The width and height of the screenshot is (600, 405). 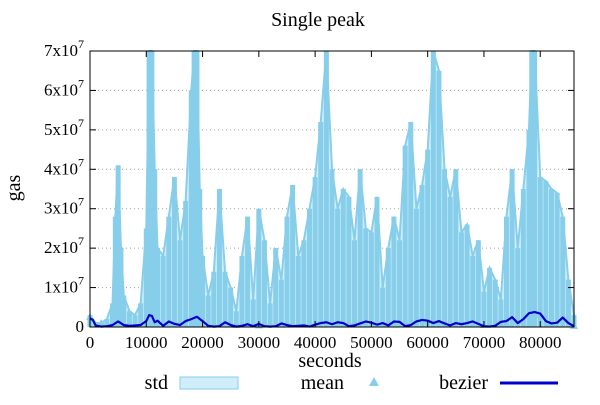 What do you see at coordinates (484, 342) in the screenshot?
I see `x-tick-label-7: 70000` at bounding box center [484, 342].